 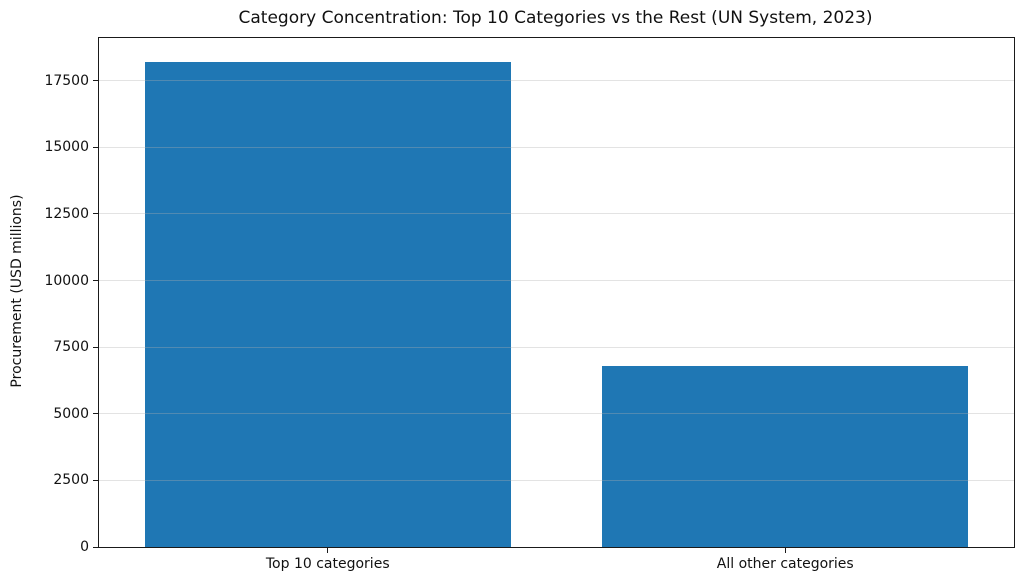 What do you see at coordinates (71, 480) in the screenshot?
I see `y-tick-label: 2500` at bounding box center [71, 480].